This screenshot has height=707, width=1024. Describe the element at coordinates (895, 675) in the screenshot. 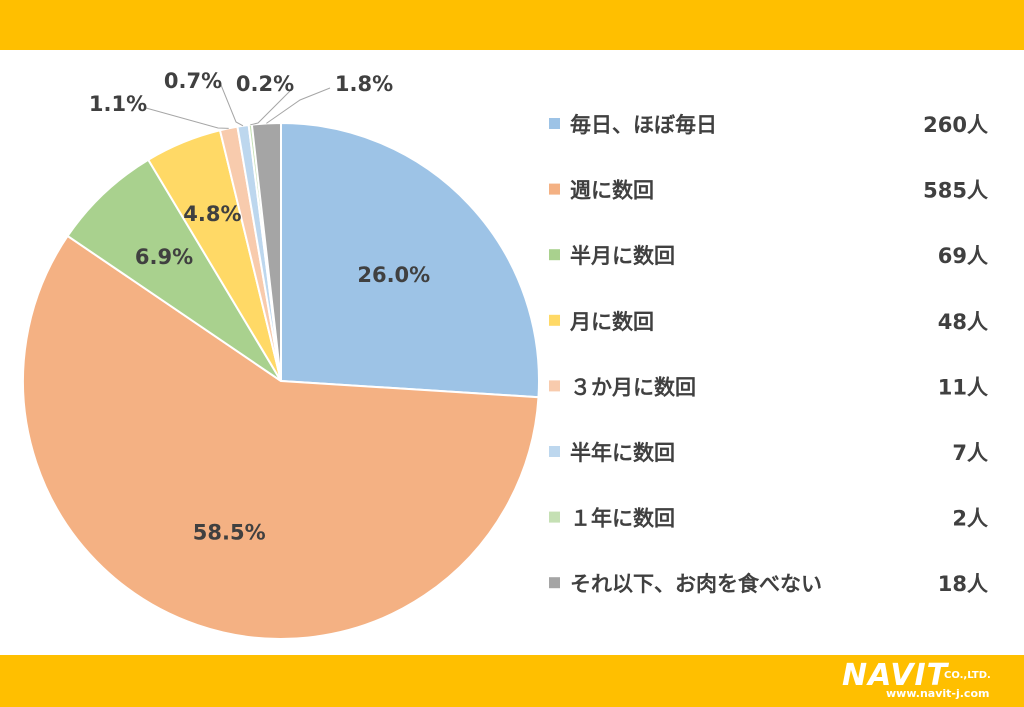

I see `logo-name: NAVIT` at that location.